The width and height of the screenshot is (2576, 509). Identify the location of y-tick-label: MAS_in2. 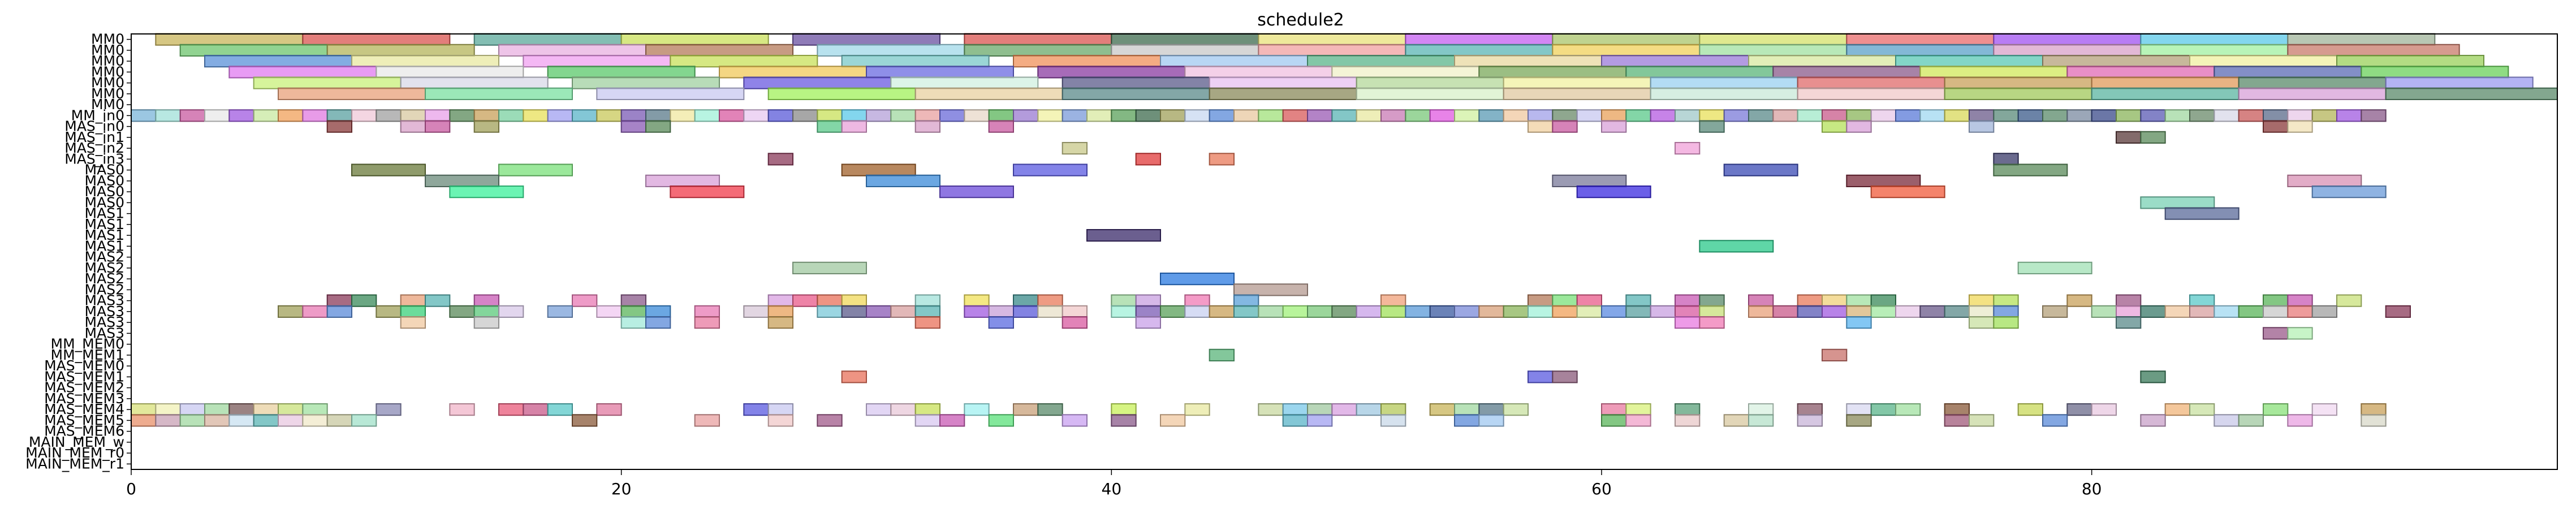
(94, 148).